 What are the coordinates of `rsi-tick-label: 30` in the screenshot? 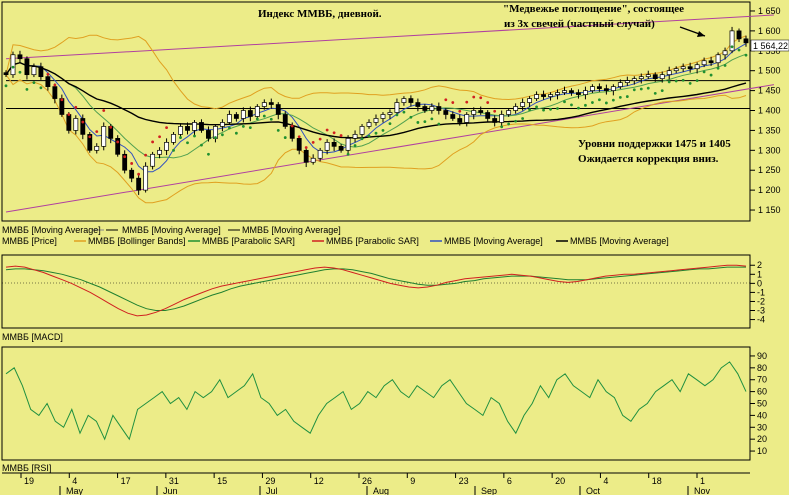 It's located at (762, 427).